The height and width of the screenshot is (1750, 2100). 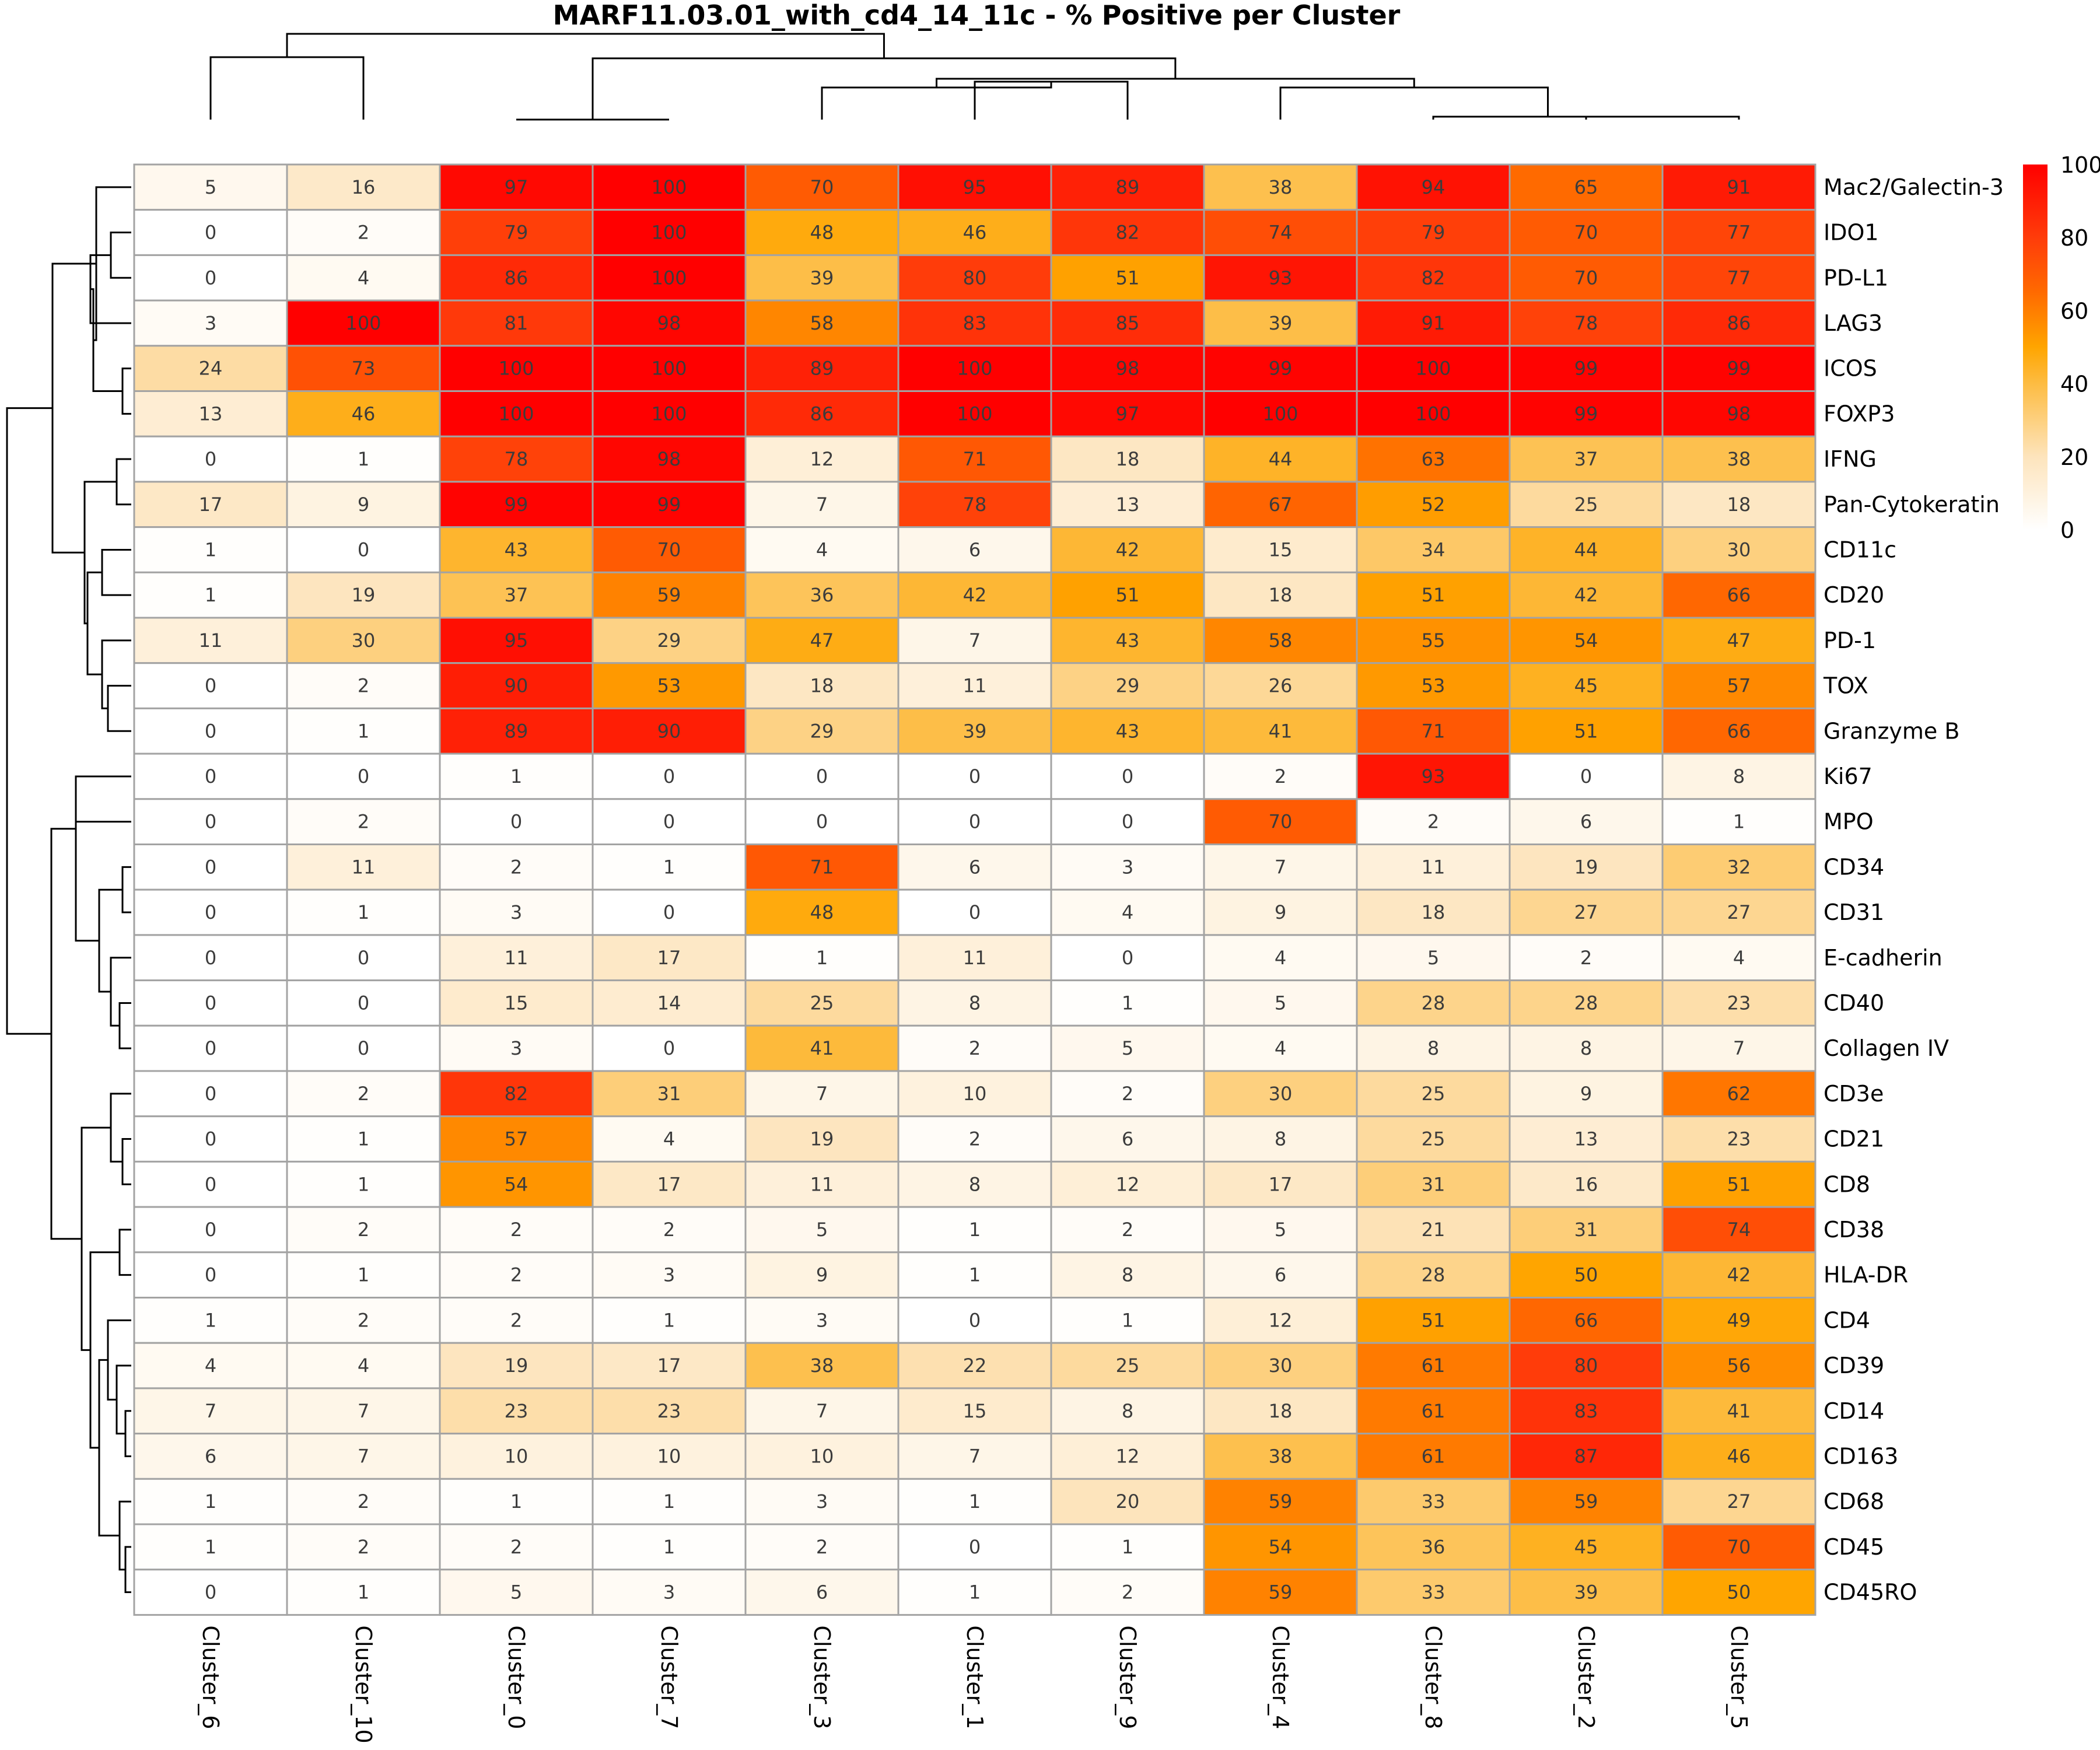 What do you see at coordinates (211, 640) in the screenshot?
I see `cell-value: 11` at bounding box center [211, 640].